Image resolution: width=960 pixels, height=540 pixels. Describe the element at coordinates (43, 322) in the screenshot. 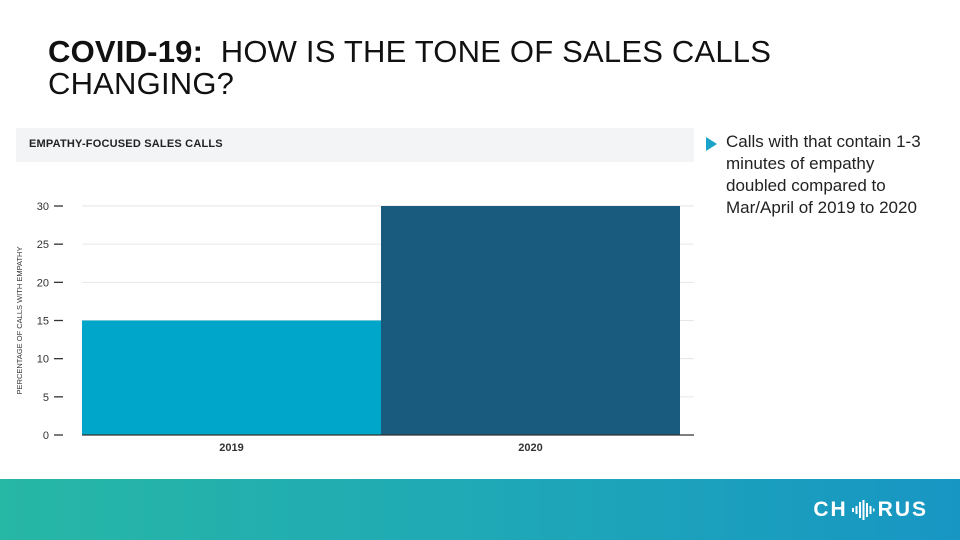

I see `y-tick-label: 15` at that location.